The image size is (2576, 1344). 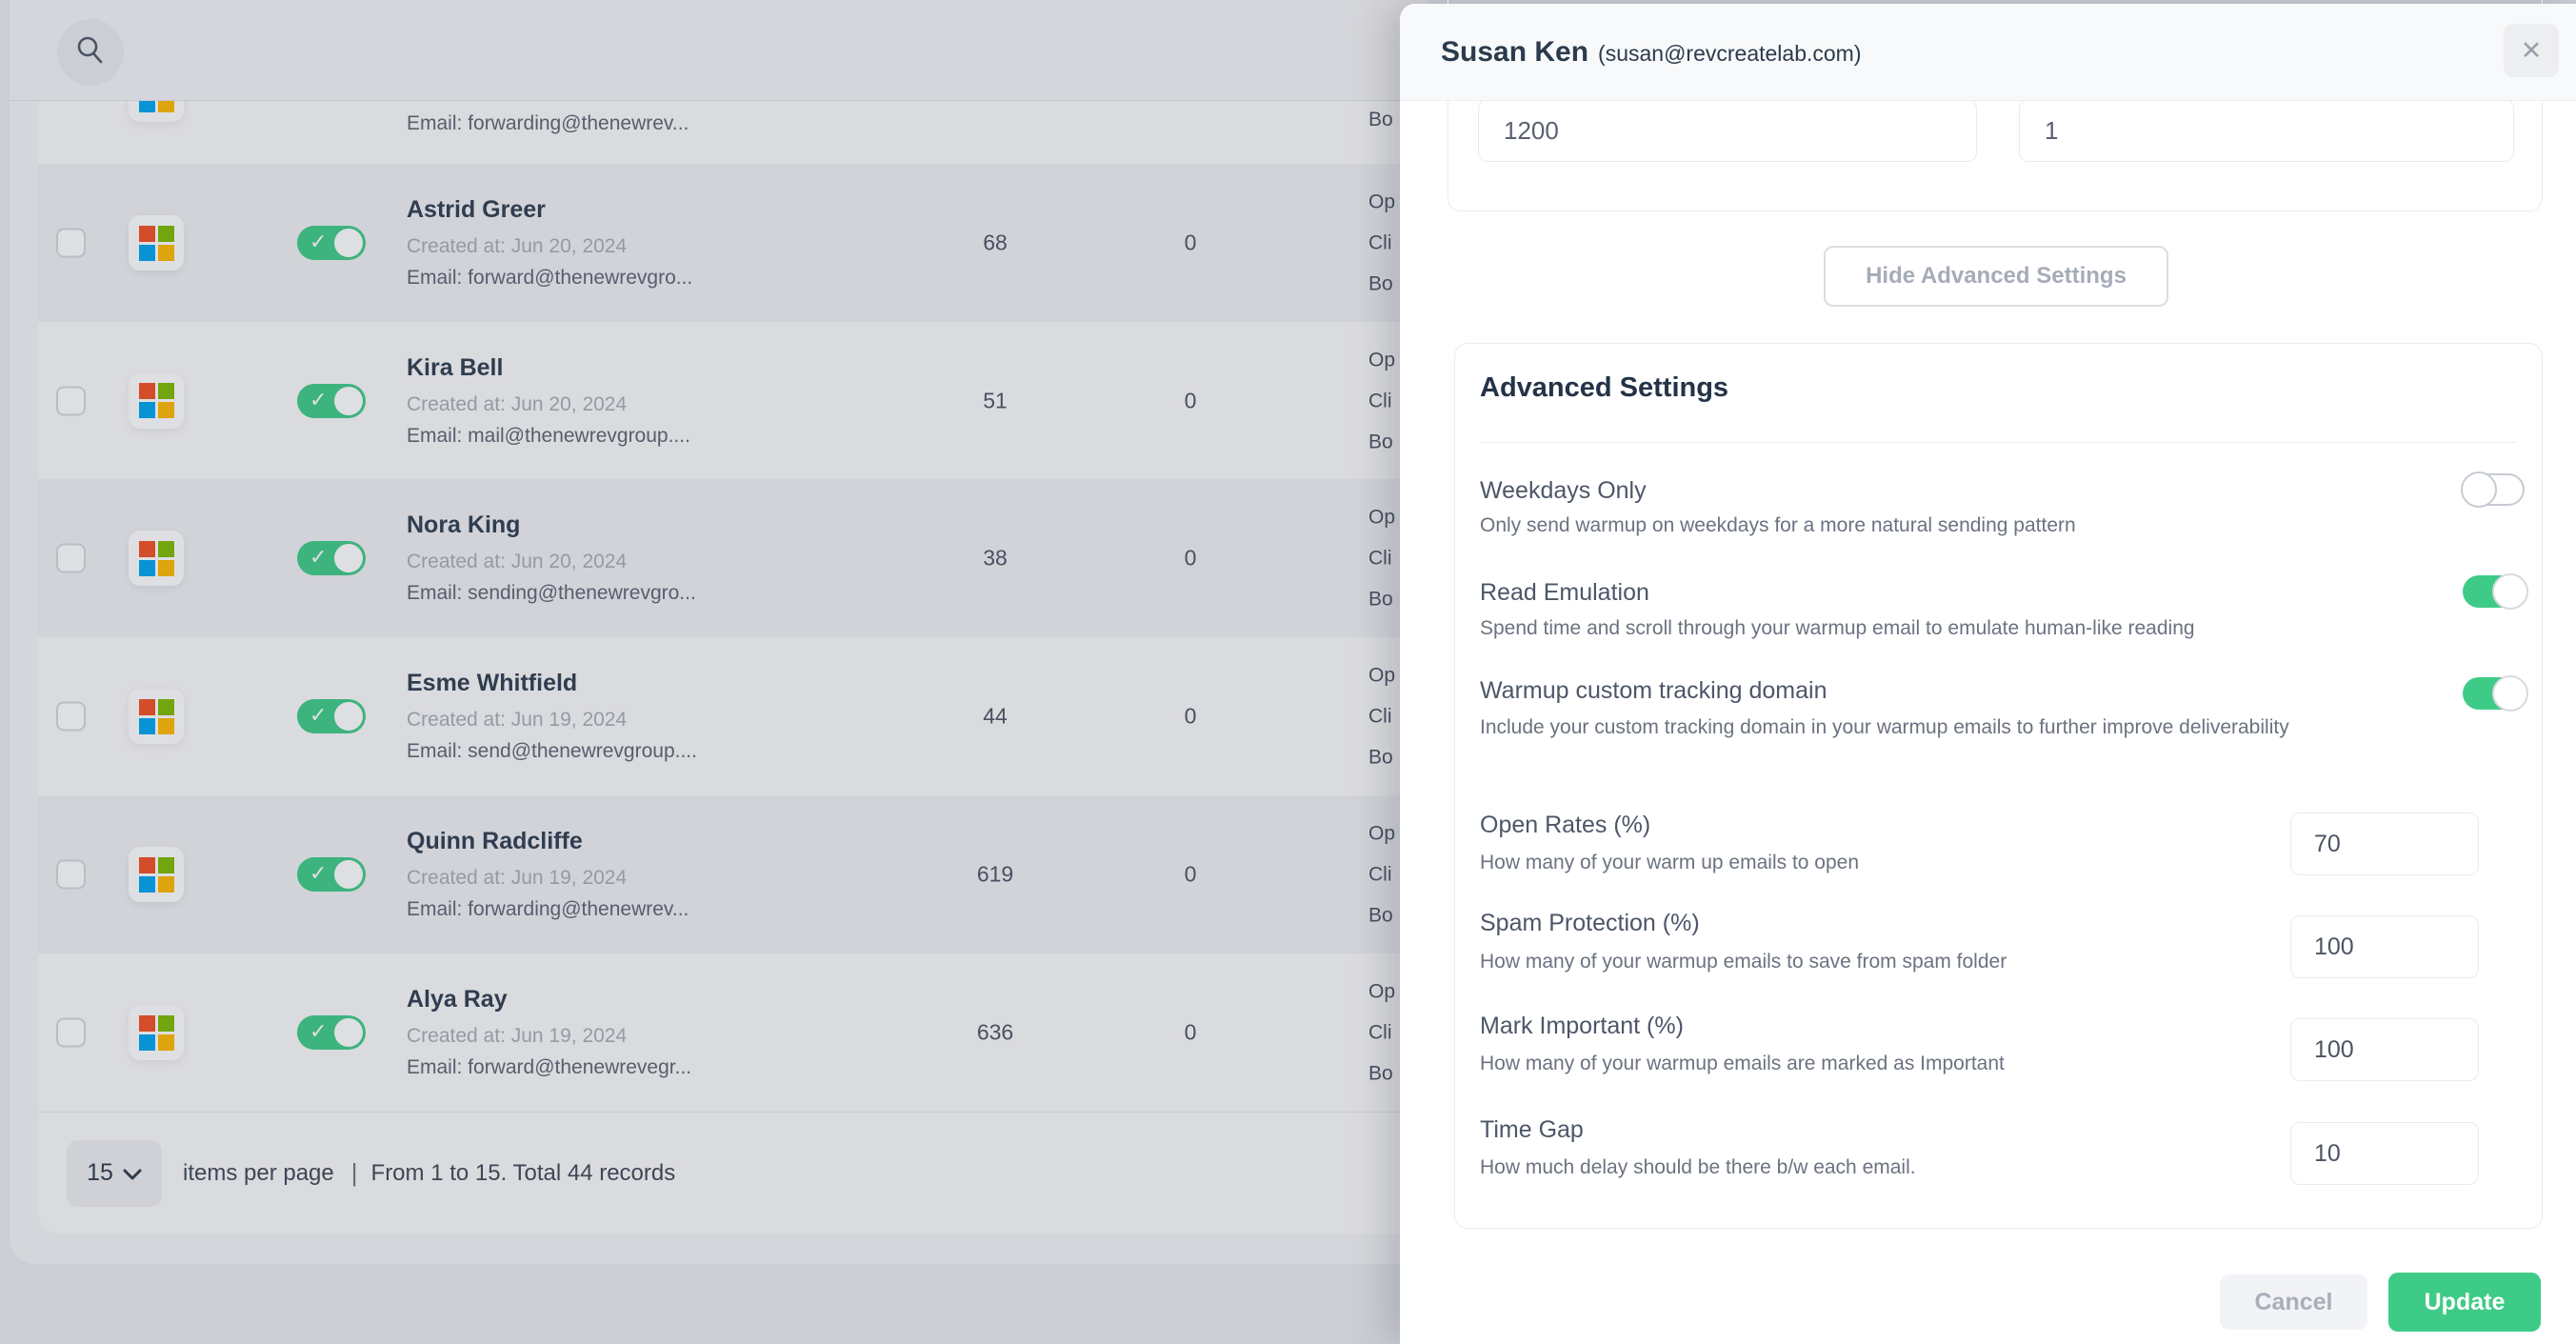 What do you see at coordinates (2384, 1153) in the screenshot?
I see `time-gap-input` at bounding box center [2384, 1153].